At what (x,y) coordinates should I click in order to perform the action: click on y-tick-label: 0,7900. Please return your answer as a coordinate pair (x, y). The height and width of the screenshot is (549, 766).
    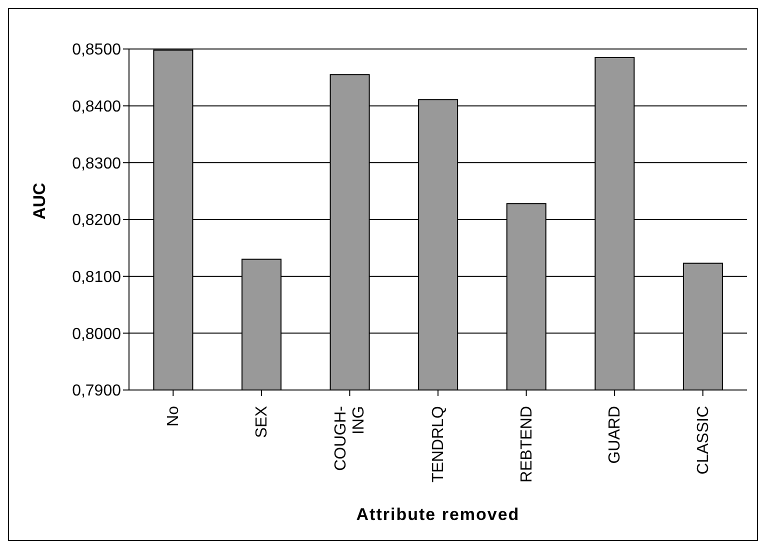
    Looking at the image, I should click on (97, 391).